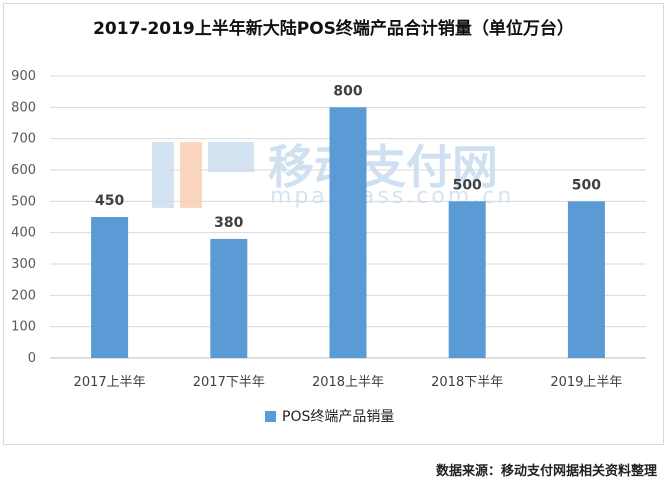 This screenshot has width=667, height=484. What do you see at coordinates (23, 217) in the screenshot?
I see `y-axis-ticks: 0 100 200 300 400 500 600 700 800 900` at bounding box center [23, 217].